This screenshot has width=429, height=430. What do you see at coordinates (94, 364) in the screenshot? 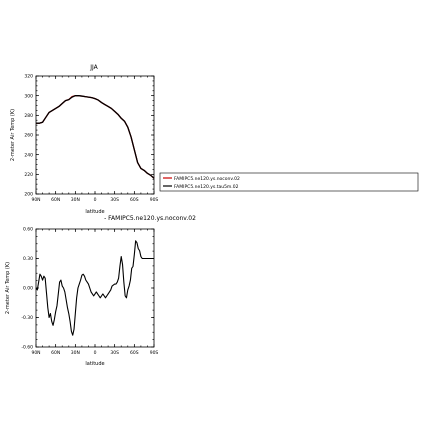
I see `bottom-xlabel: latitude` at bounding box center [94, 364].